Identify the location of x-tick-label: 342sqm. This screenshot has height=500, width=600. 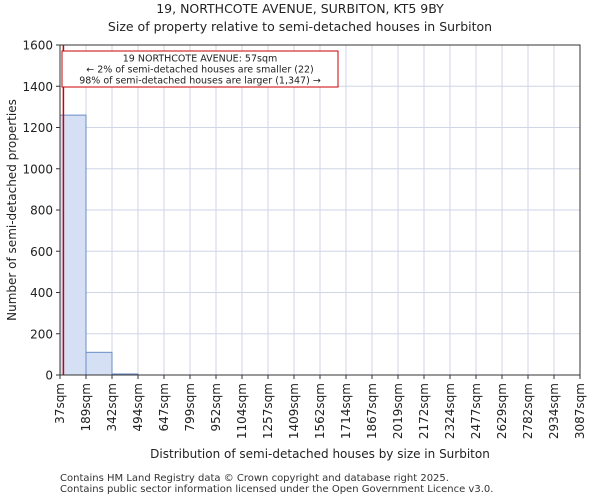
(112, 407).